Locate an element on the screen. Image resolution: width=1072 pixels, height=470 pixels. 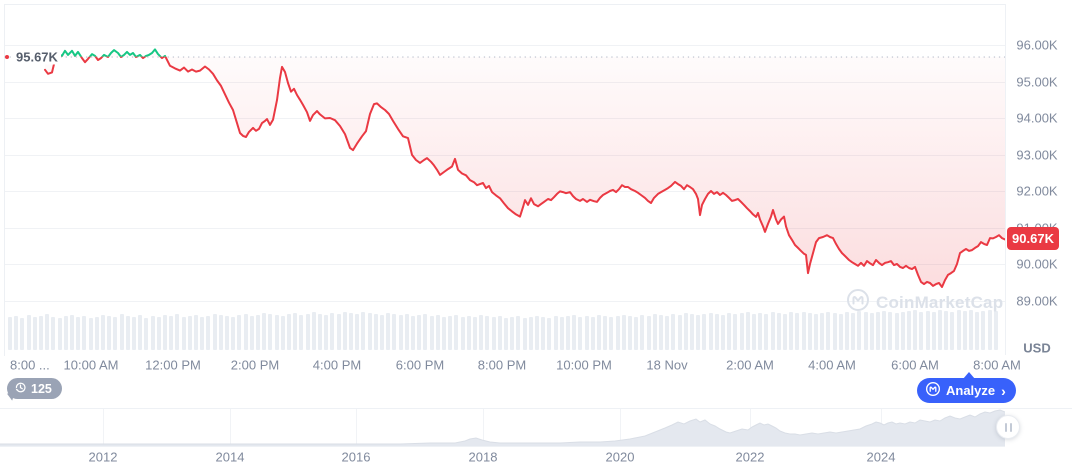
history-count-badge: 125 is located at coordinates (34, 388).